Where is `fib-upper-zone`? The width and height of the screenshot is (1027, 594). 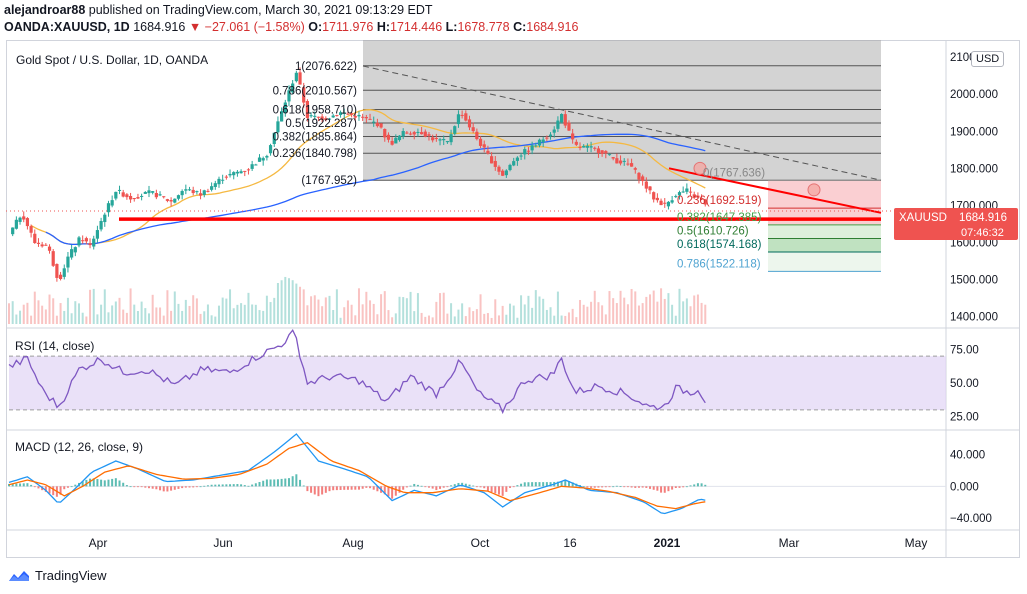 fib-upper-zone is located at coordinates (622, 110).